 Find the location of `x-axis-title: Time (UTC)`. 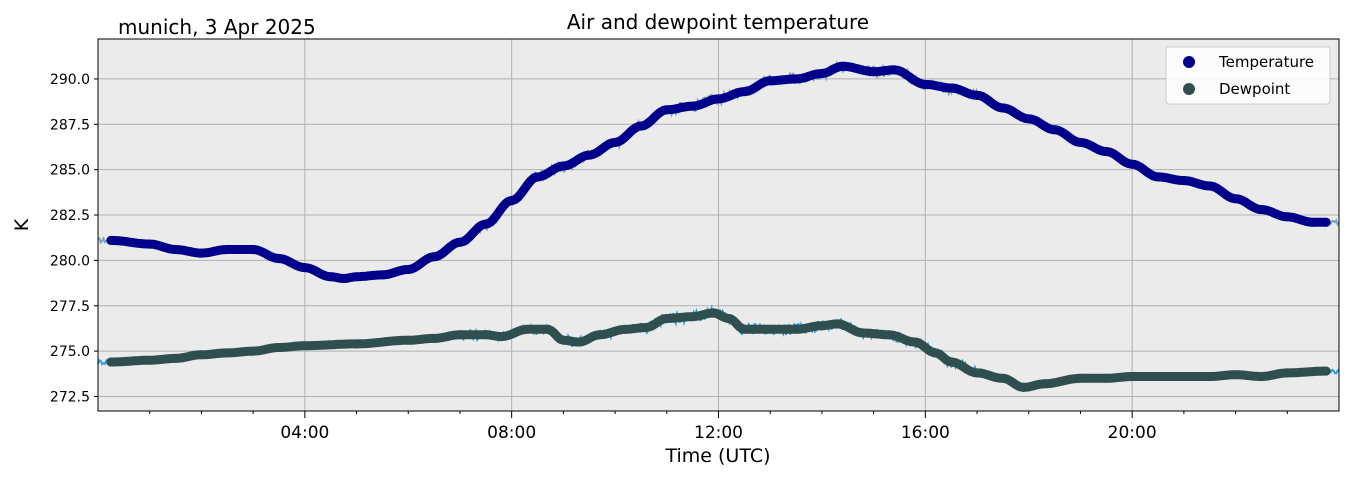

x-axis-title: Time (UTC) is located at coordinates (717, 456).